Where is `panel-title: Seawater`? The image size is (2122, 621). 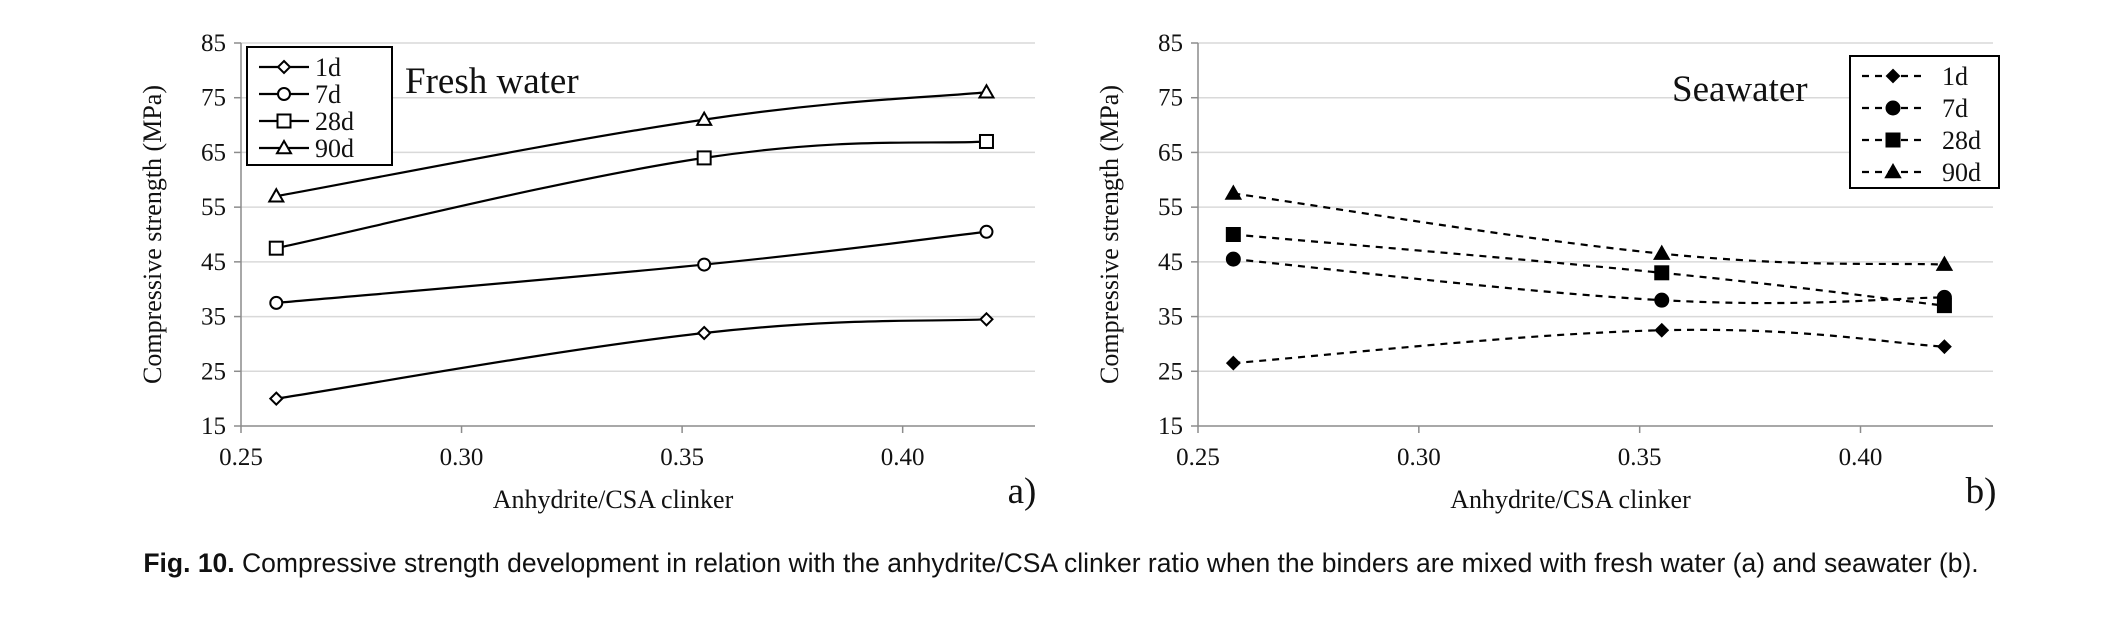 panel-title: Seawater is located at coordinates (1740, 89).